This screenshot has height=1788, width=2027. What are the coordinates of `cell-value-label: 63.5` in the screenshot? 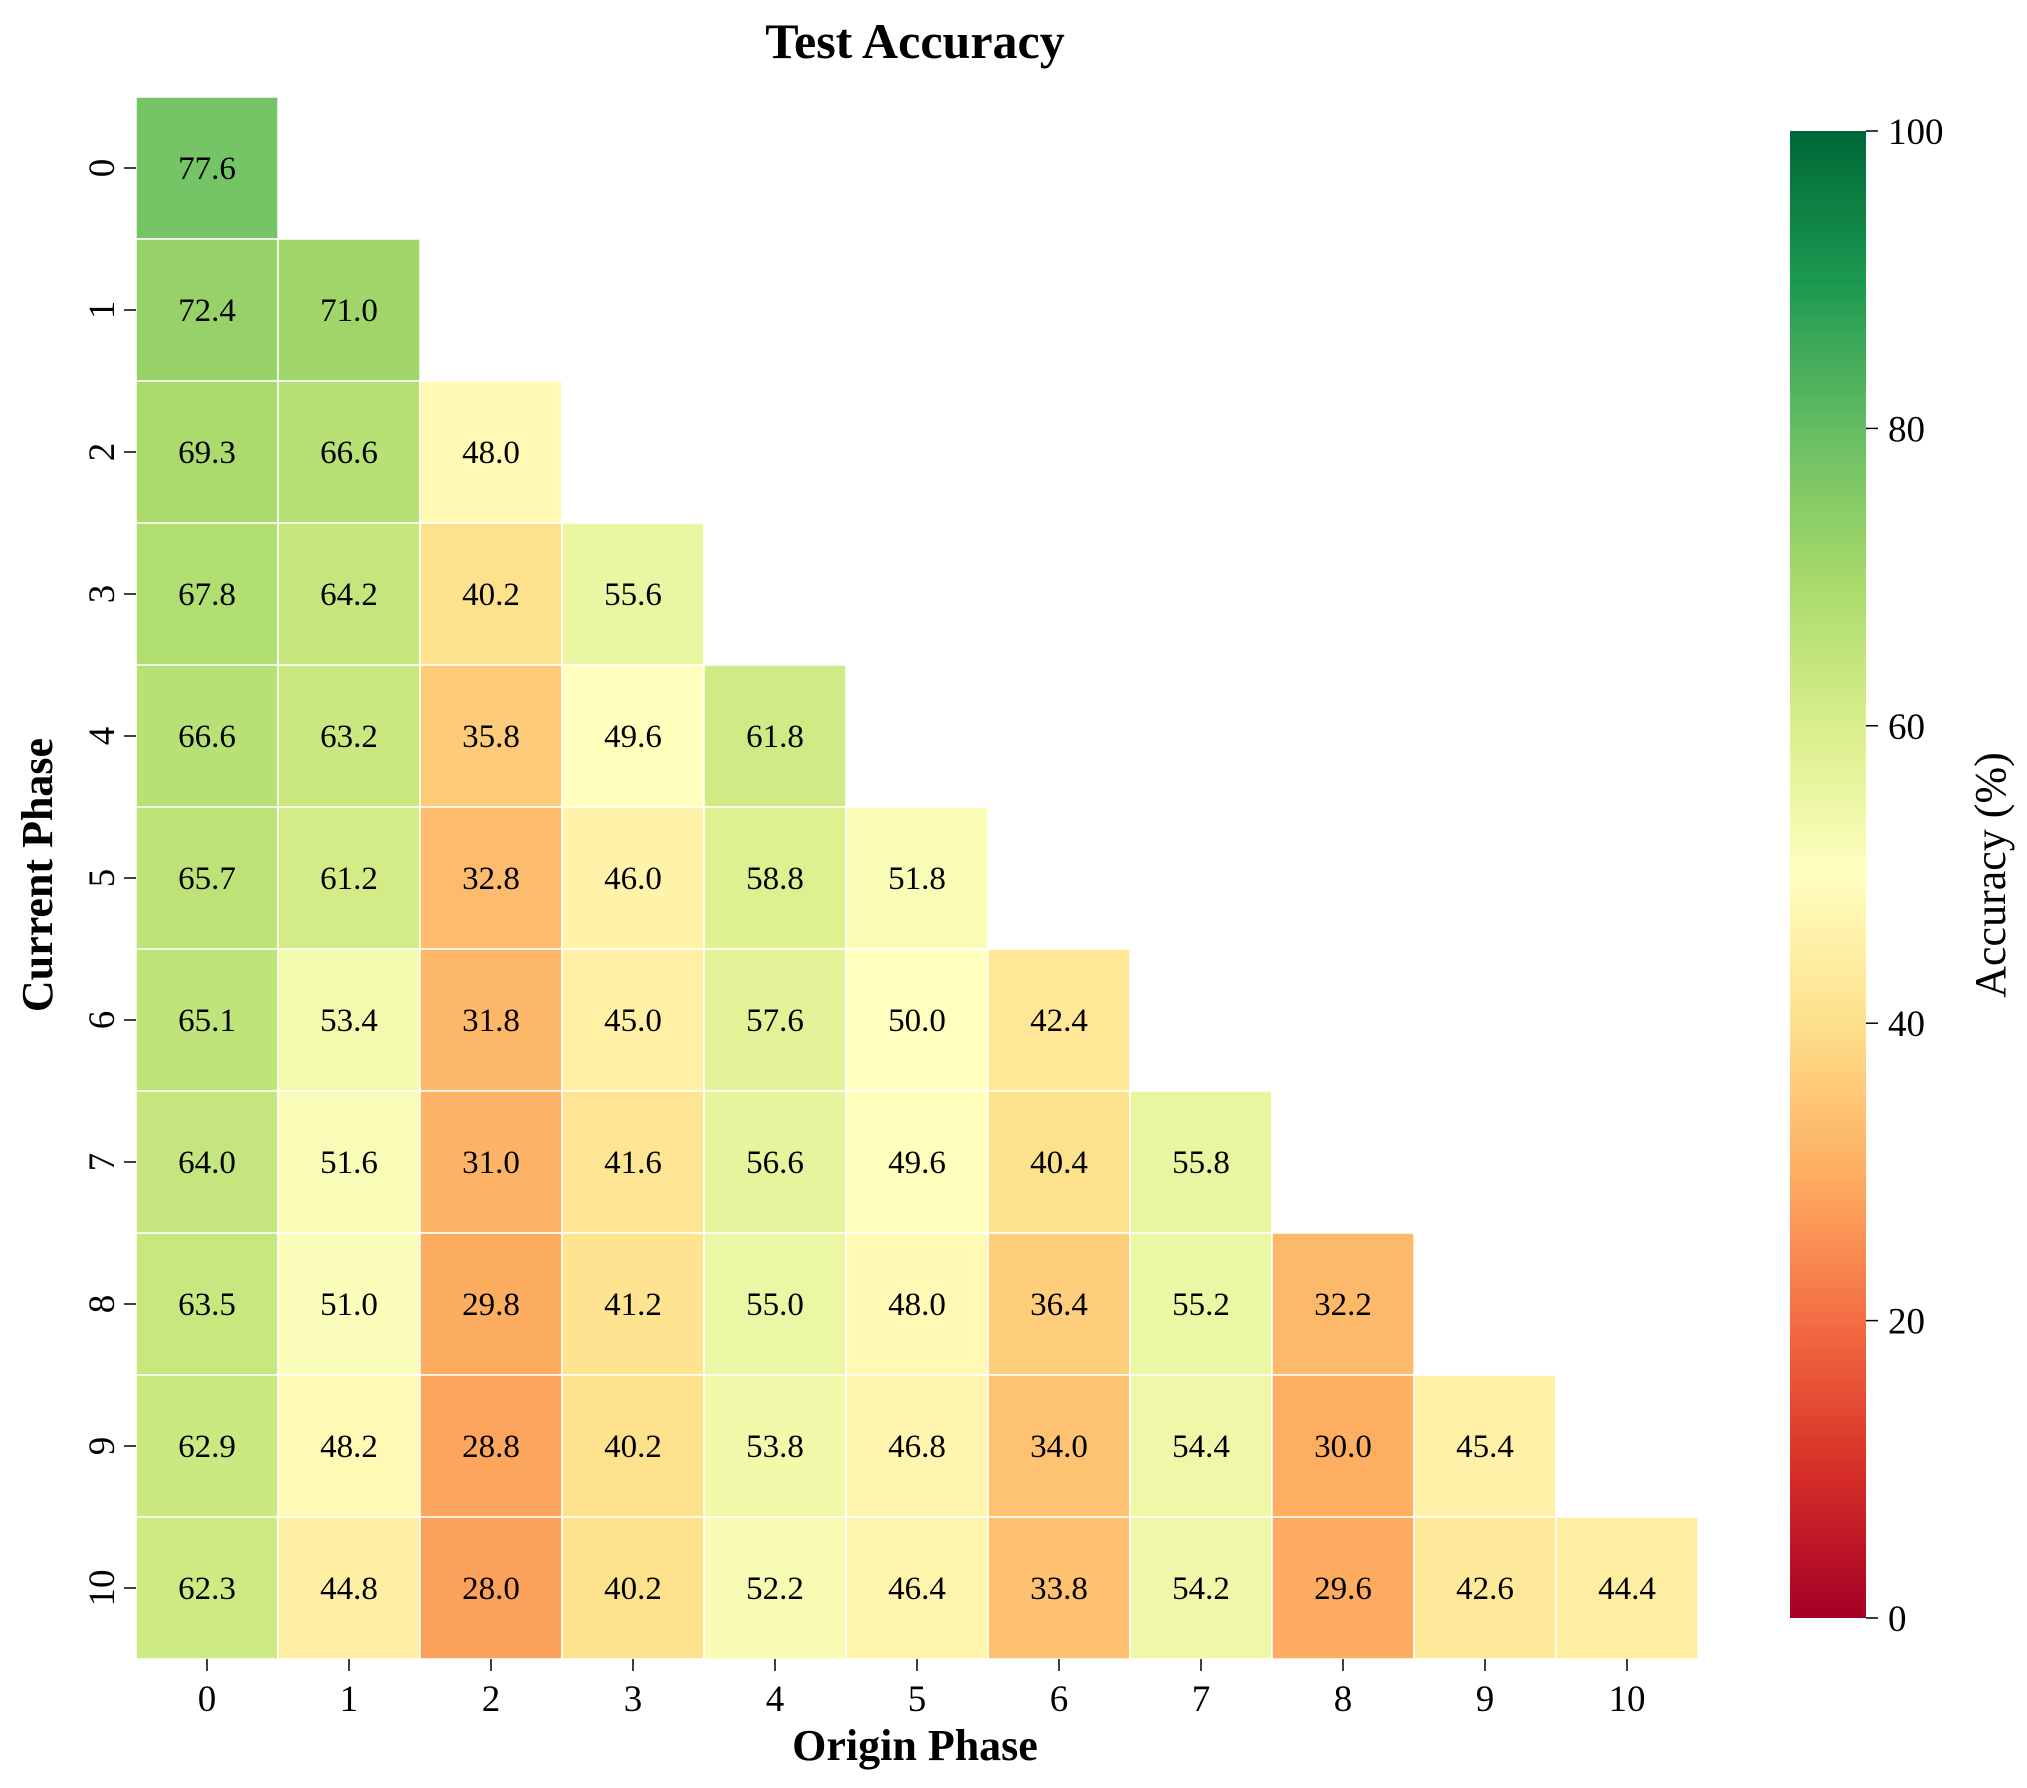 It's located at (207, 1305).